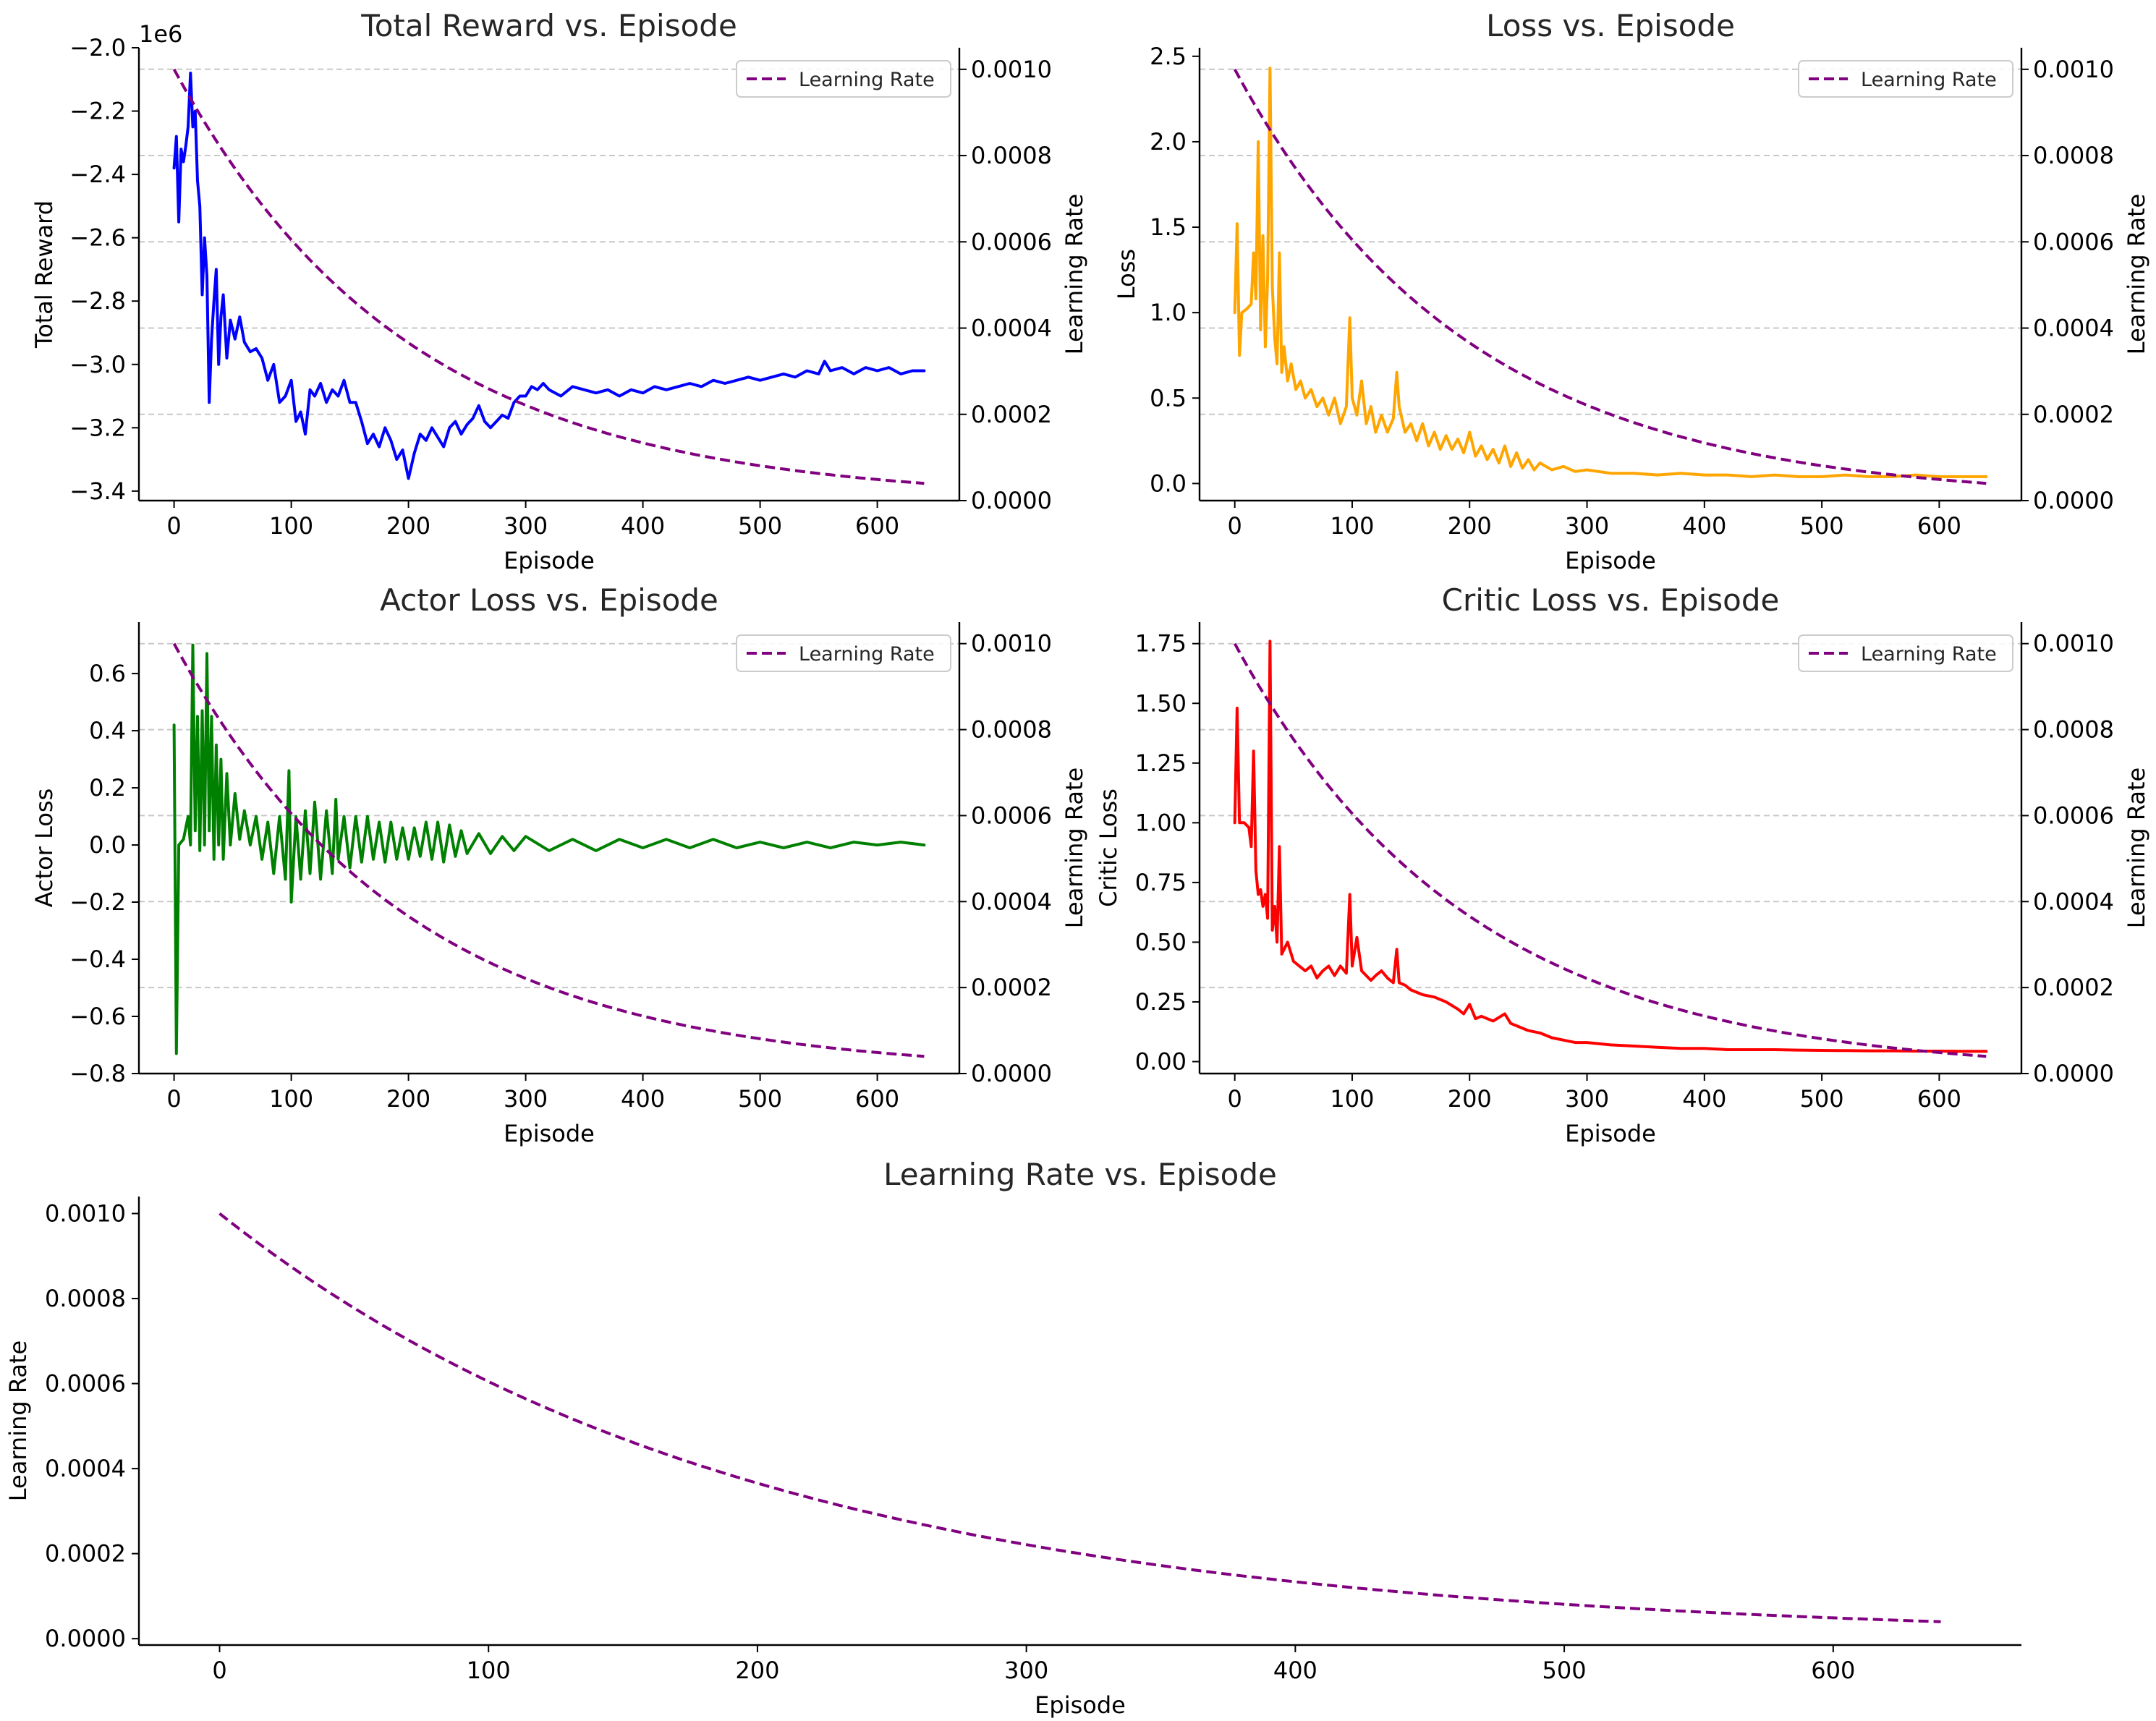  I want to click on y-tick-label: 0.0010, so click(85, 1214).